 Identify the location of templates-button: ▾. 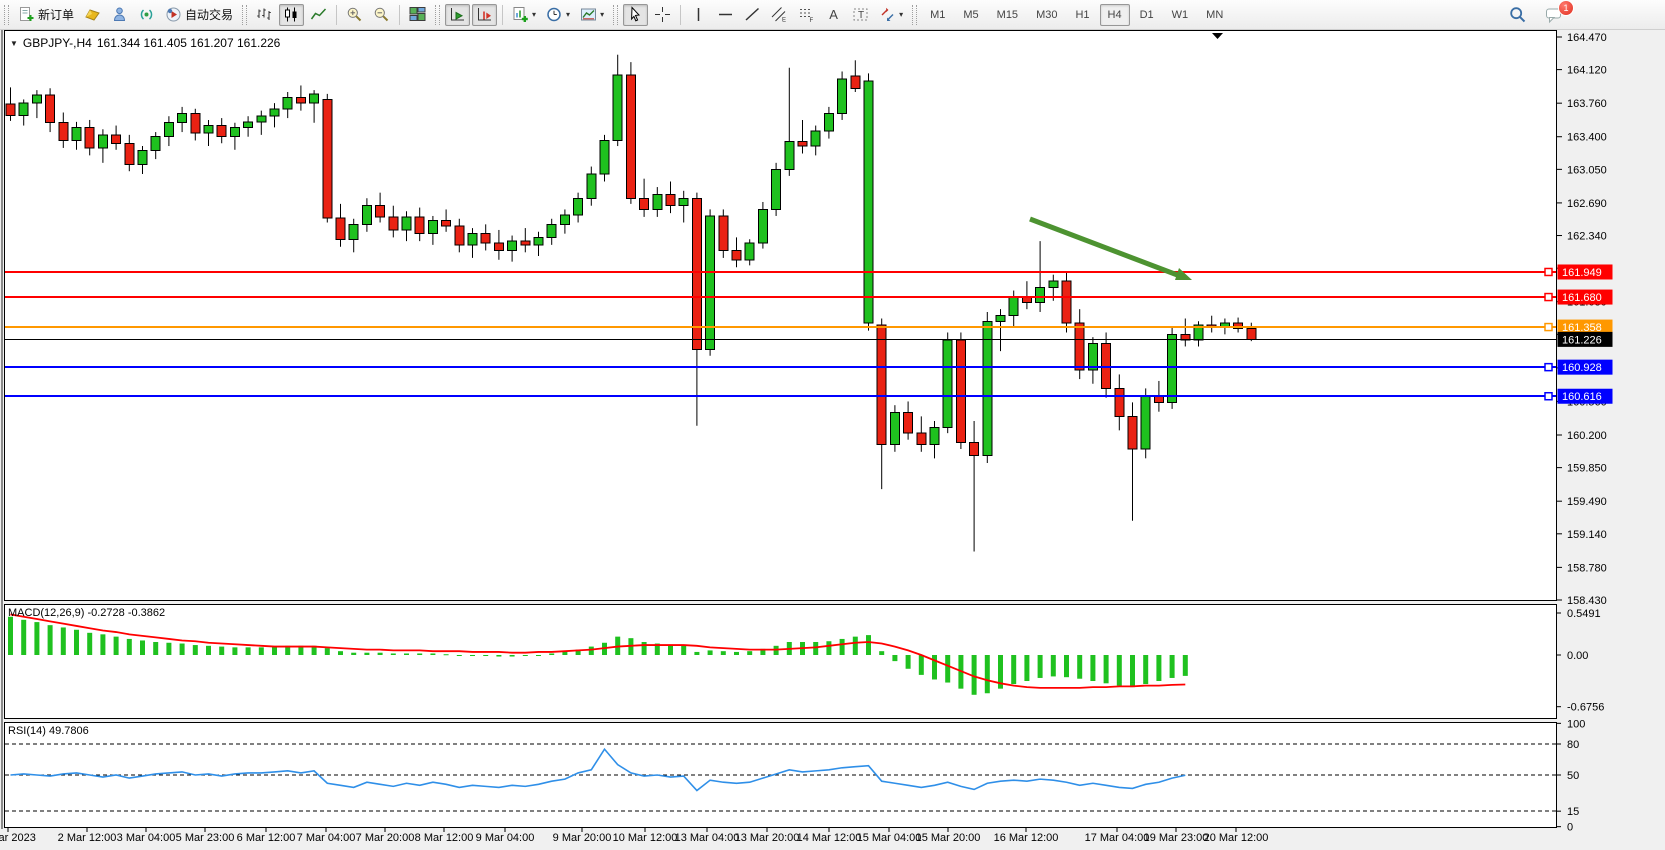
(592, 15).